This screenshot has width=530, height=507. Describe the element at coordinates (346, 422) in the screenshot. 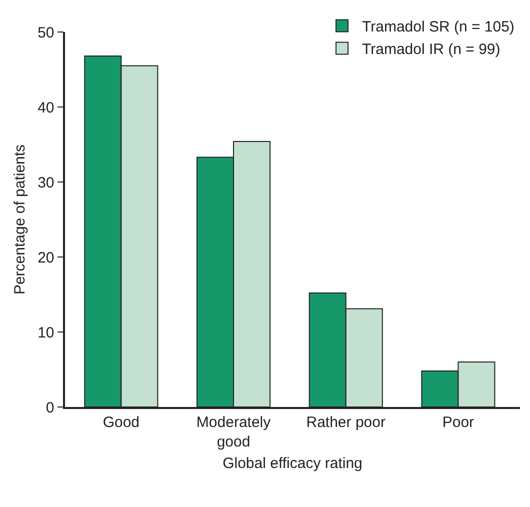

I see `x-tick-label: Rather poor` at that location.